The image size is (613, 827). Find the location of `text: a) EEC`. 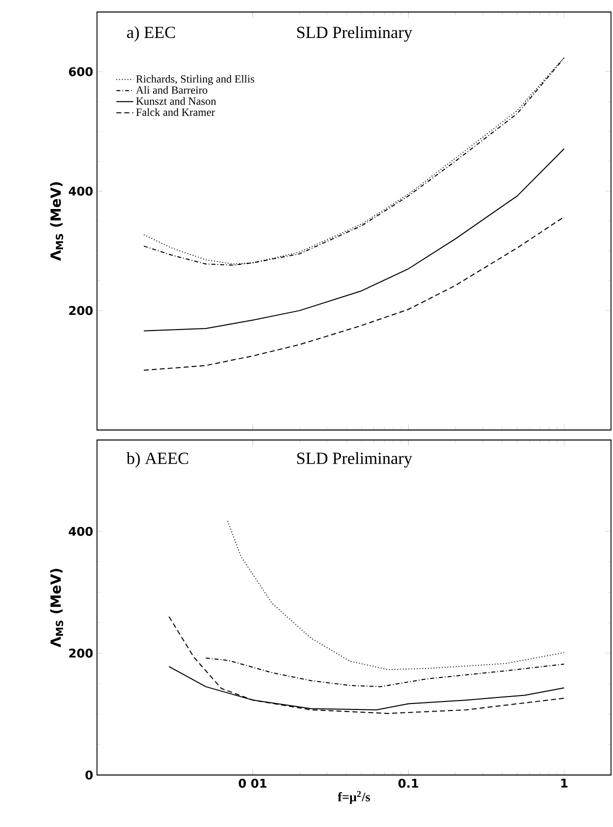

text: a) EEC is located at coordinates (151, 34).